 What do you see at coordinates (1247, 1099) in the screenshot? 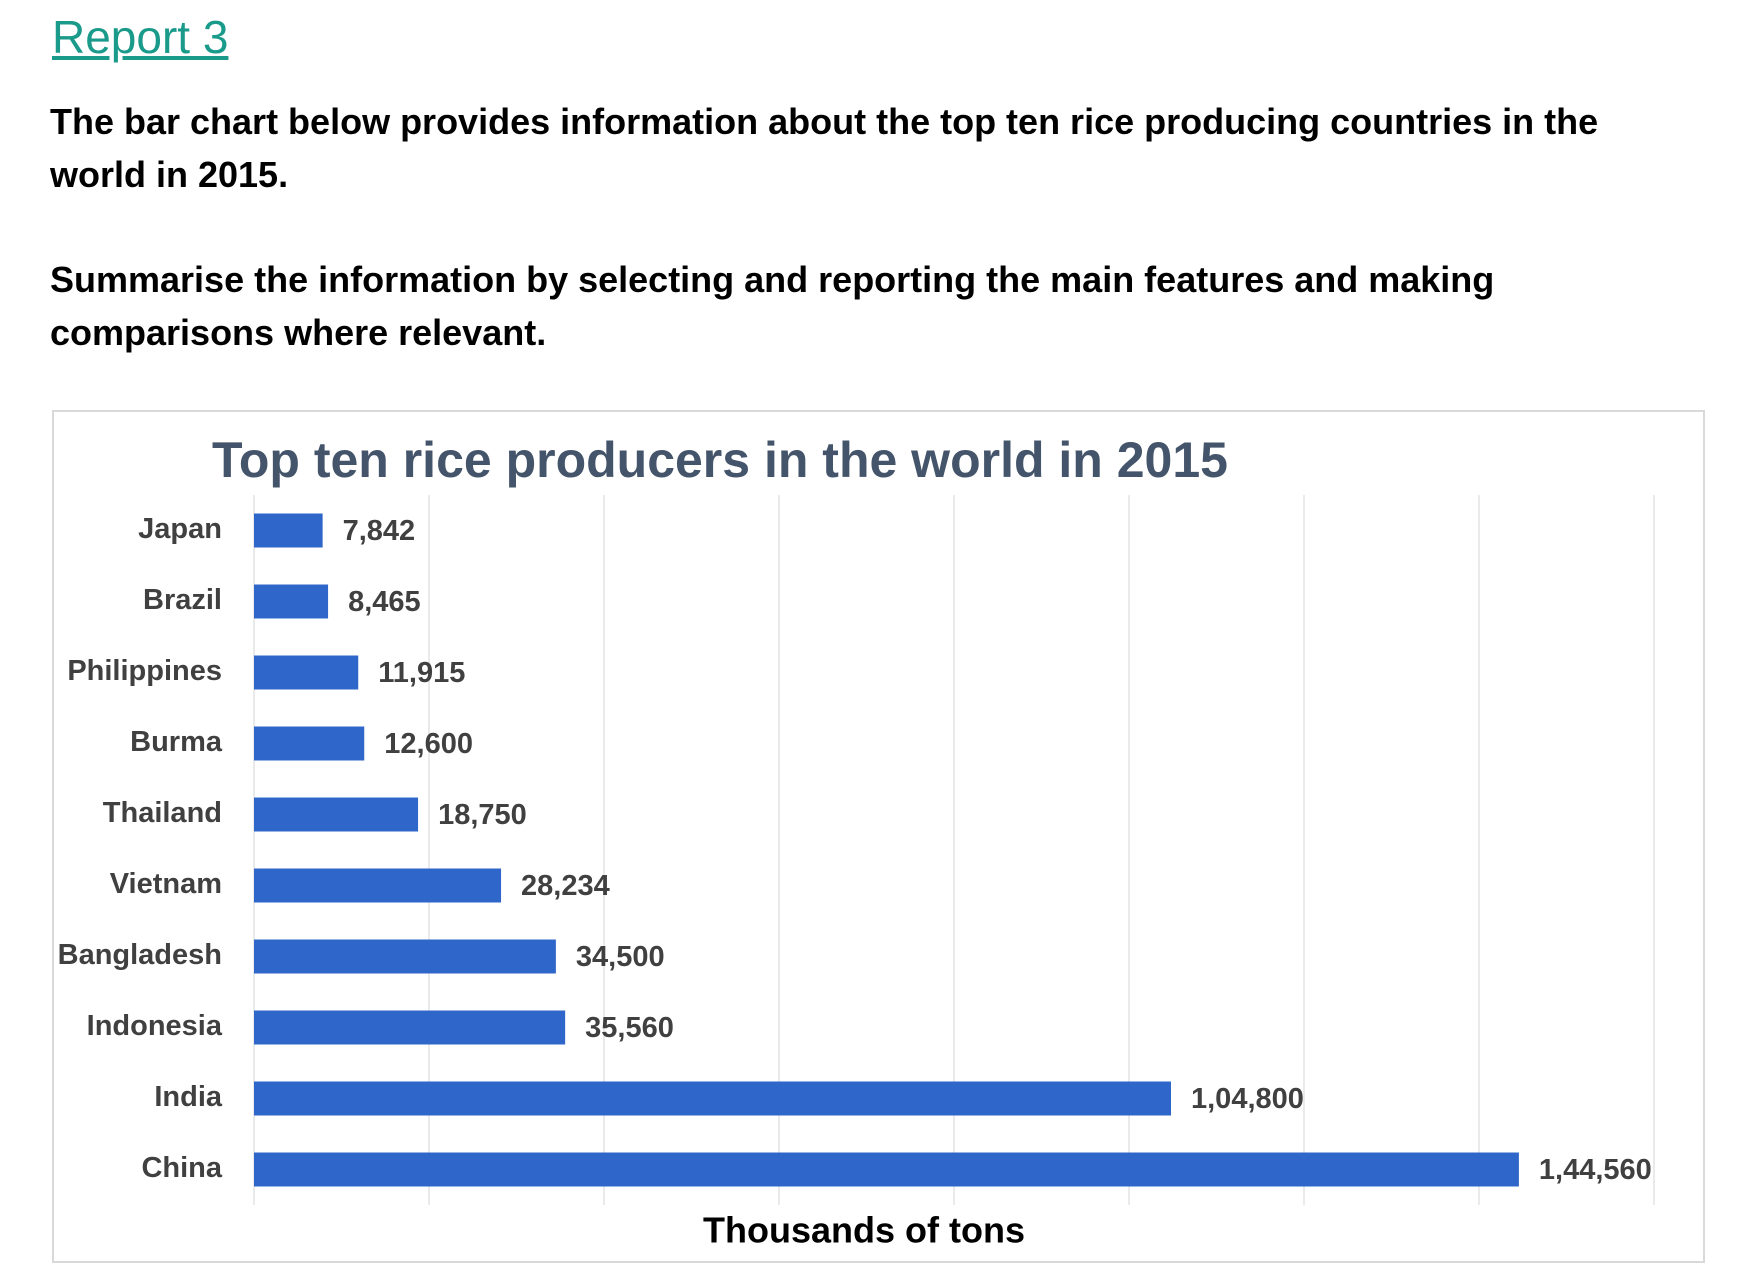
I see `value-label: 1,04,800` at bounding box center [1247, 1099].